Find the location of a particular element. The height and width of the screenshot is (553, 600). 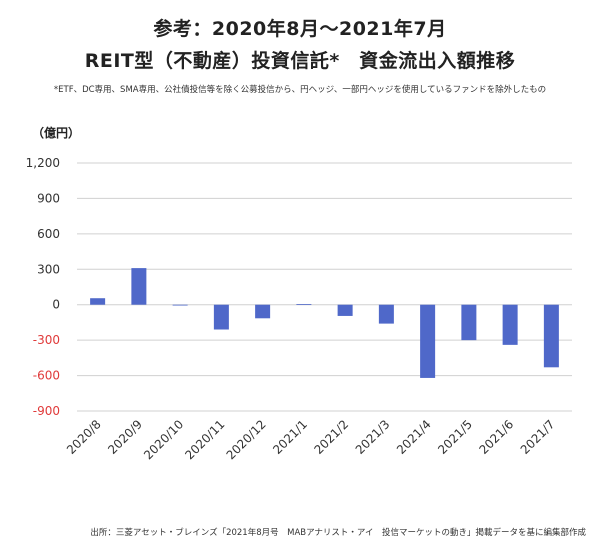

y-tick-label: -600 is located at coordinates (46, 376).